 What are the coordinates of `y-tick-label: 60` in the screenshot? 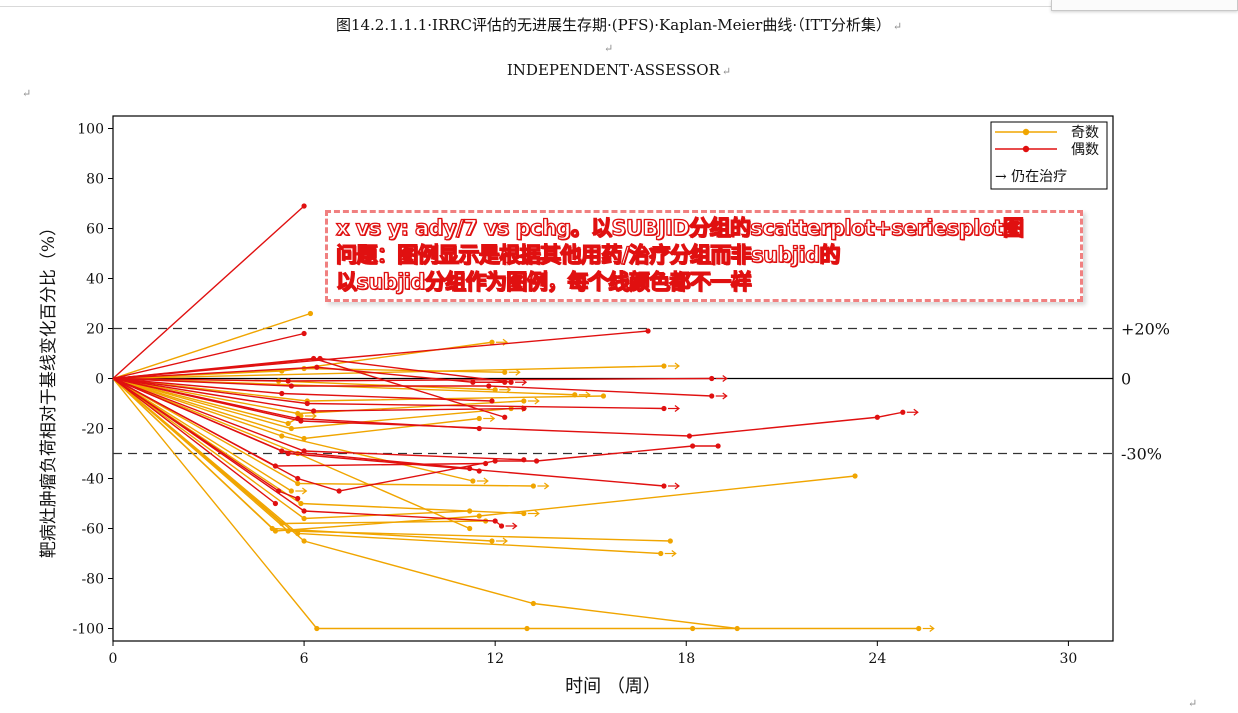 It's located at (95, 230).